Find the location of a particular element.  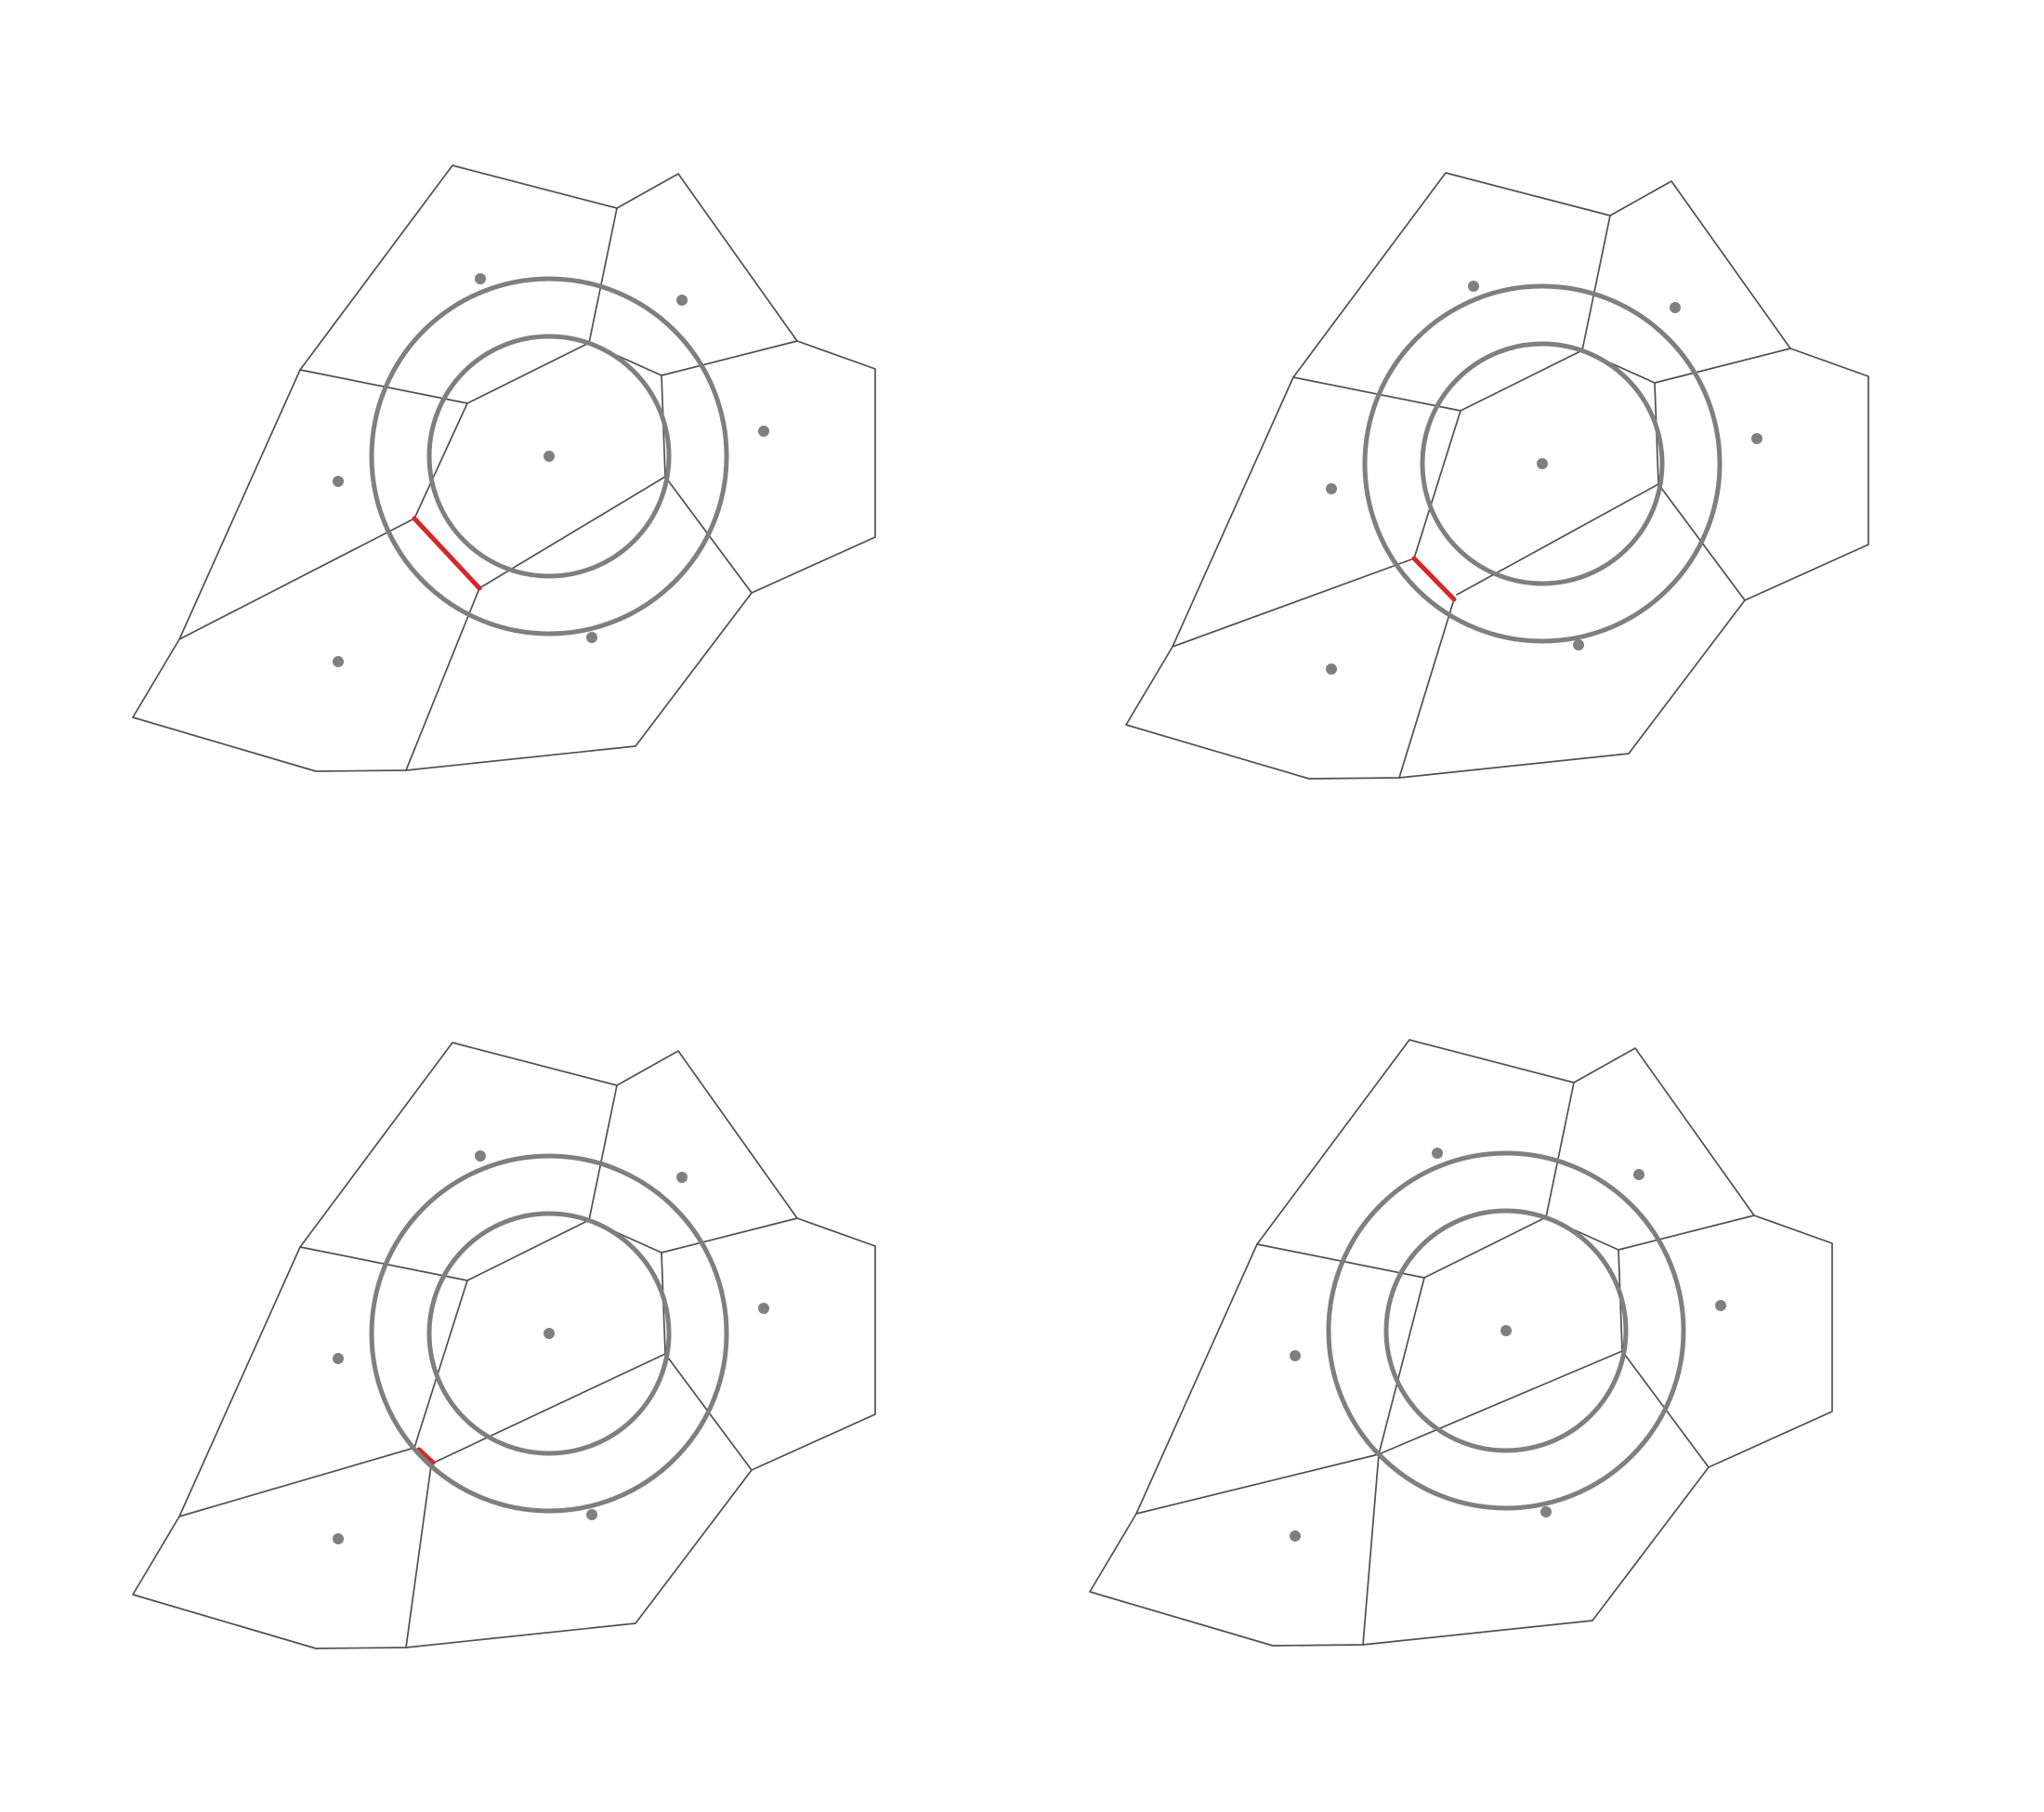

panel-bottom-right is located at coordinates (1461, 1343).